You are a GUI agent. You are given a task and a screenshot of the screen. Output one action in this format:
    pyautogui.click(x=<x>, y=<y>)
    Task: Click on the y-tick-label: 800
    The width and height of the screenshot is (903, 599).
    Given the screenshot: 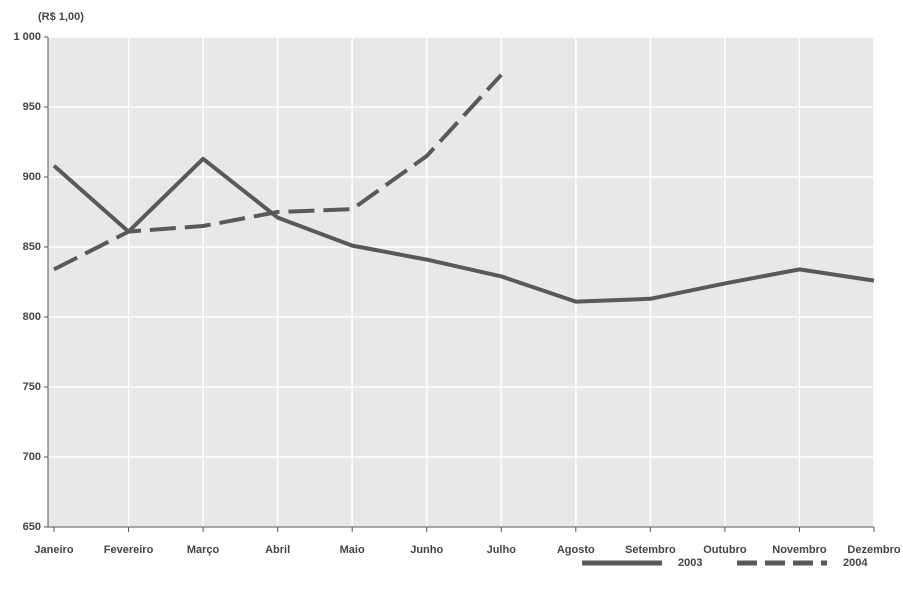 What is the action you would take?
    pyautogui.click(x=32, y=317)
    